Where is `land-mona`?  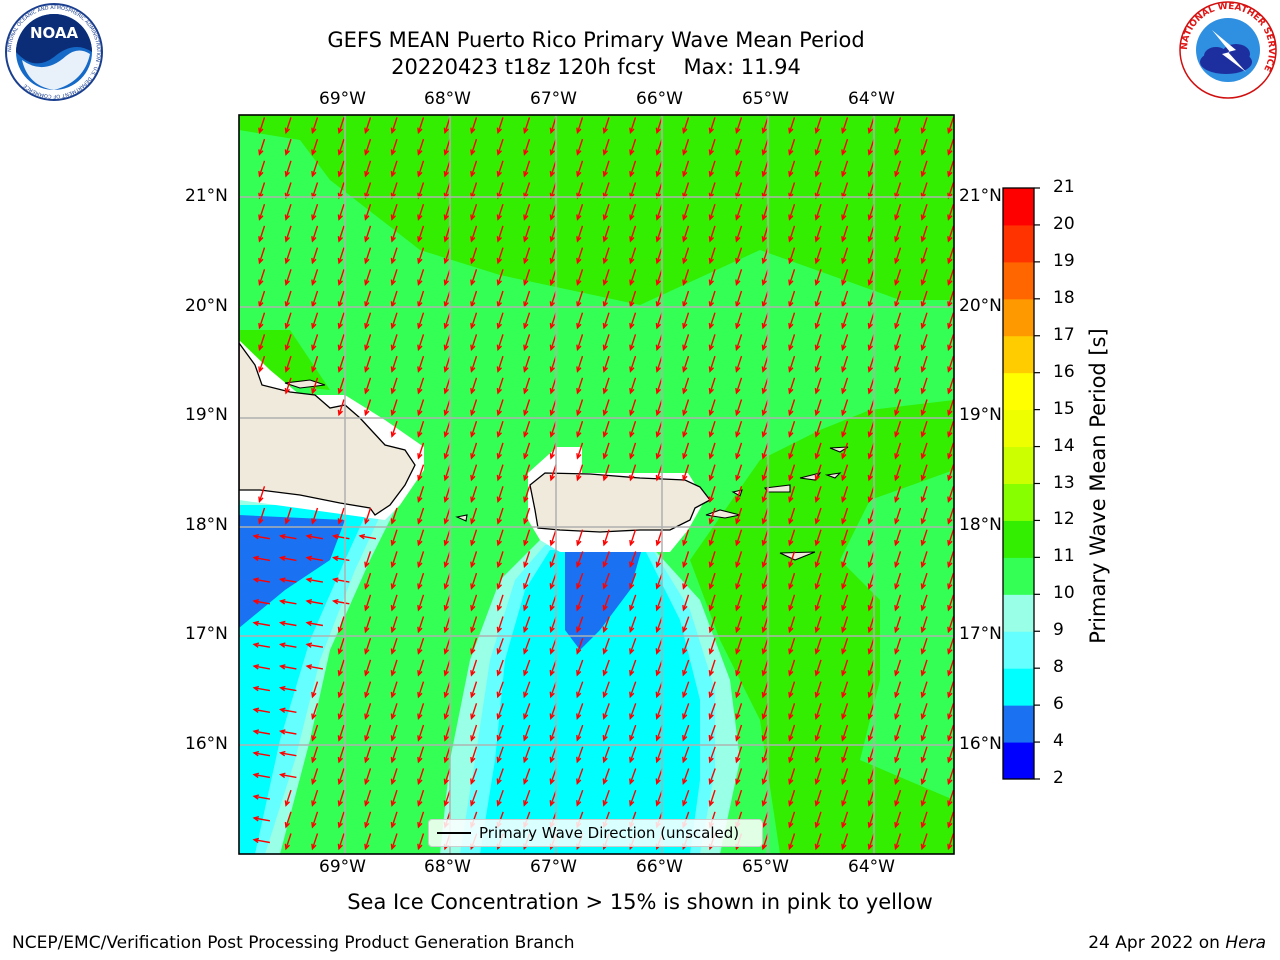 land-mona is located at coordinates (461, 518).